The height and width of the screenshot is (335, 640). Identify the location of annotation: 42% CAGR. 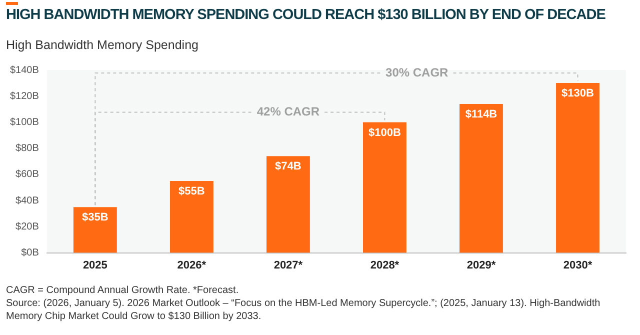
(288, 111).